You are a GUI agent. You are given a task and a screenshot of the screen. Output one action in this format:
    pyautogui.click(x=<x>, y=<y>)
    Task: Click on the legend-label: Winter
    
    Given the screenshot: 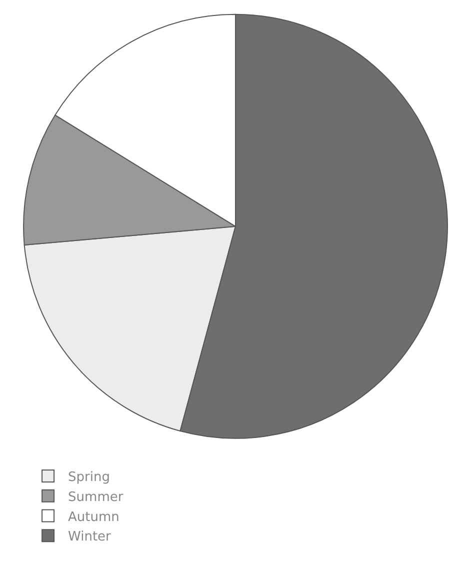 What is the action you would take?
    pyautogui.click(x=90, y=537)
    